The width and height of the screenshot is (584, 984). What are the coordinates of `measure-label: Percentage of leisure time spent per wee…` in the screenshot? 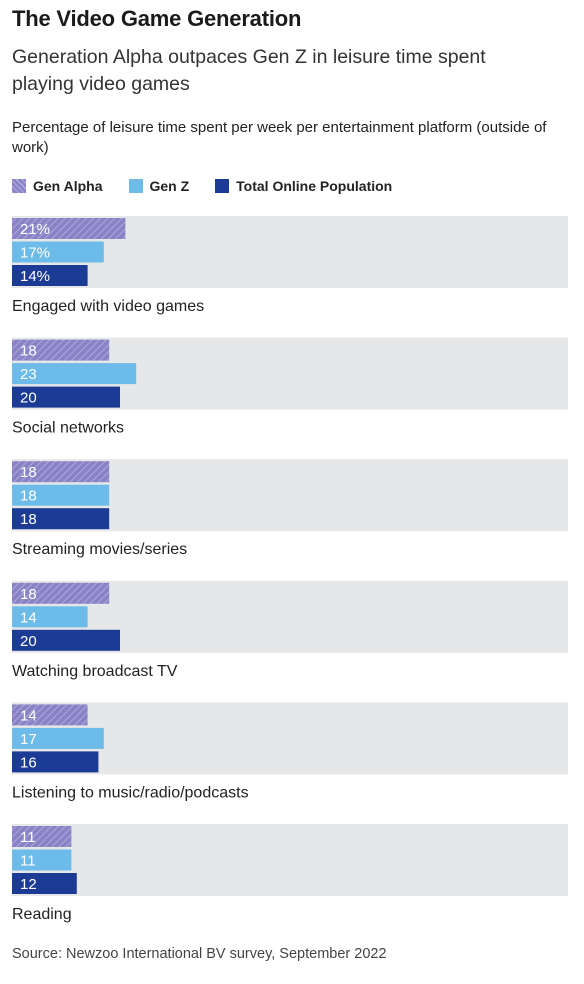 It's located at (279, 137).